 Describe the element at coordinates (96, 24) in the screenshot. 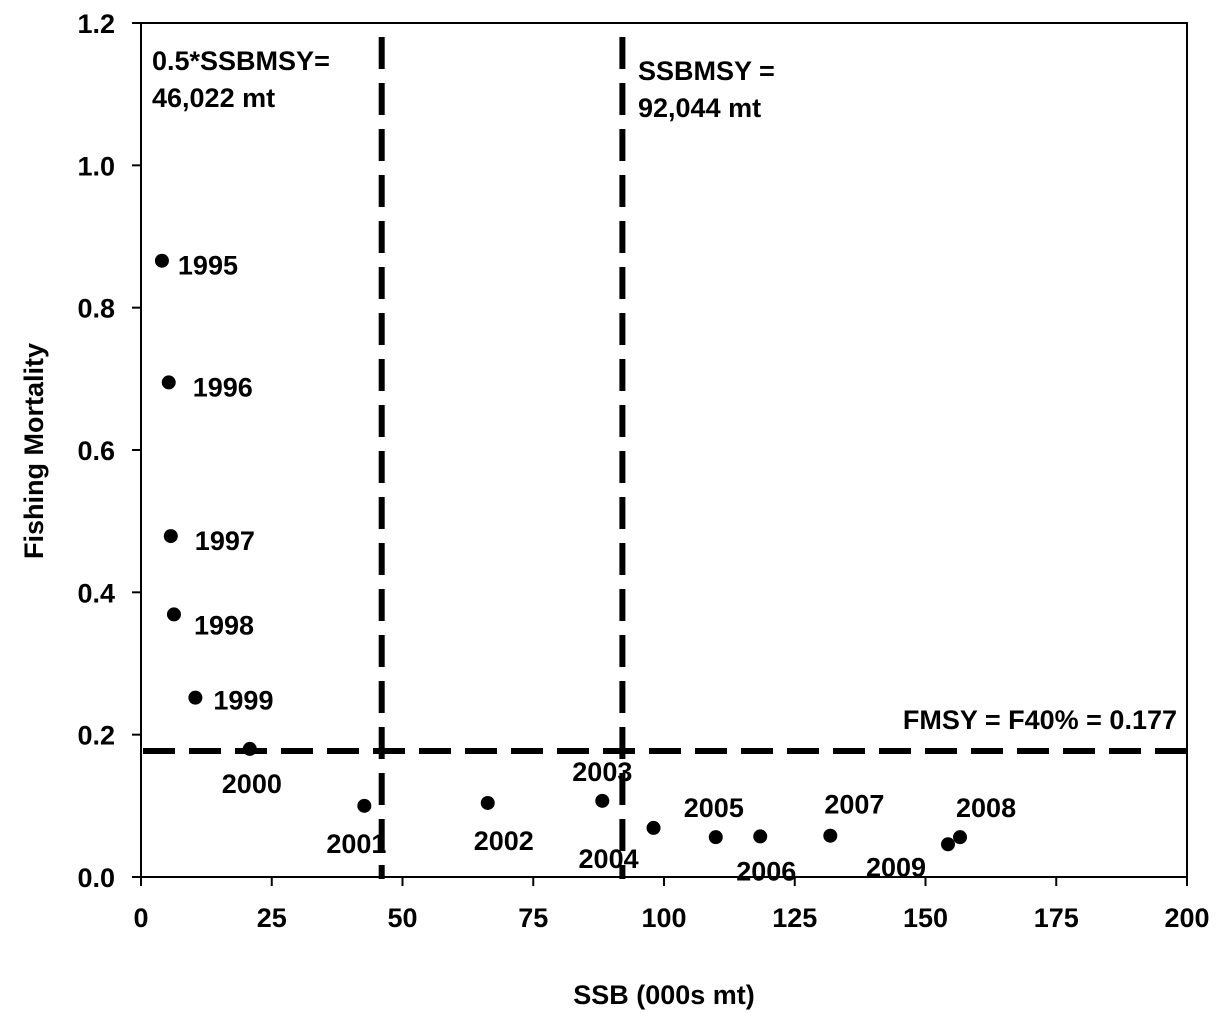

I see `y-tick-label: 1.2` at that location.